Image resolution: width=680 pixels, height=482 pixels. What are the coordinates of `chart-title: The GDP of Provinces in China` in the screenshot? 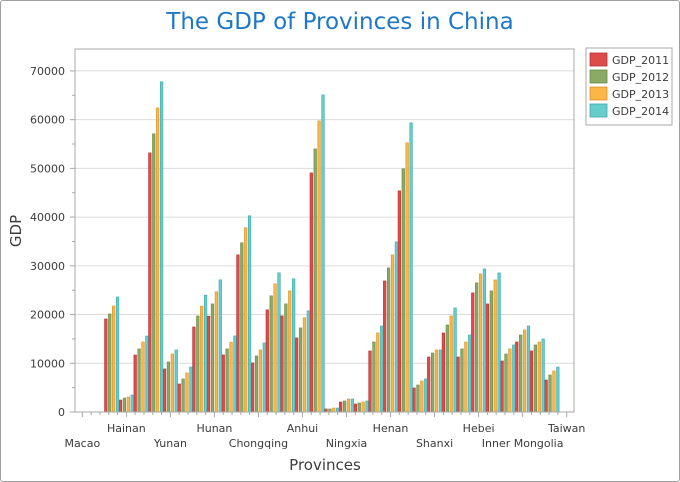 It's located at (339, 22).